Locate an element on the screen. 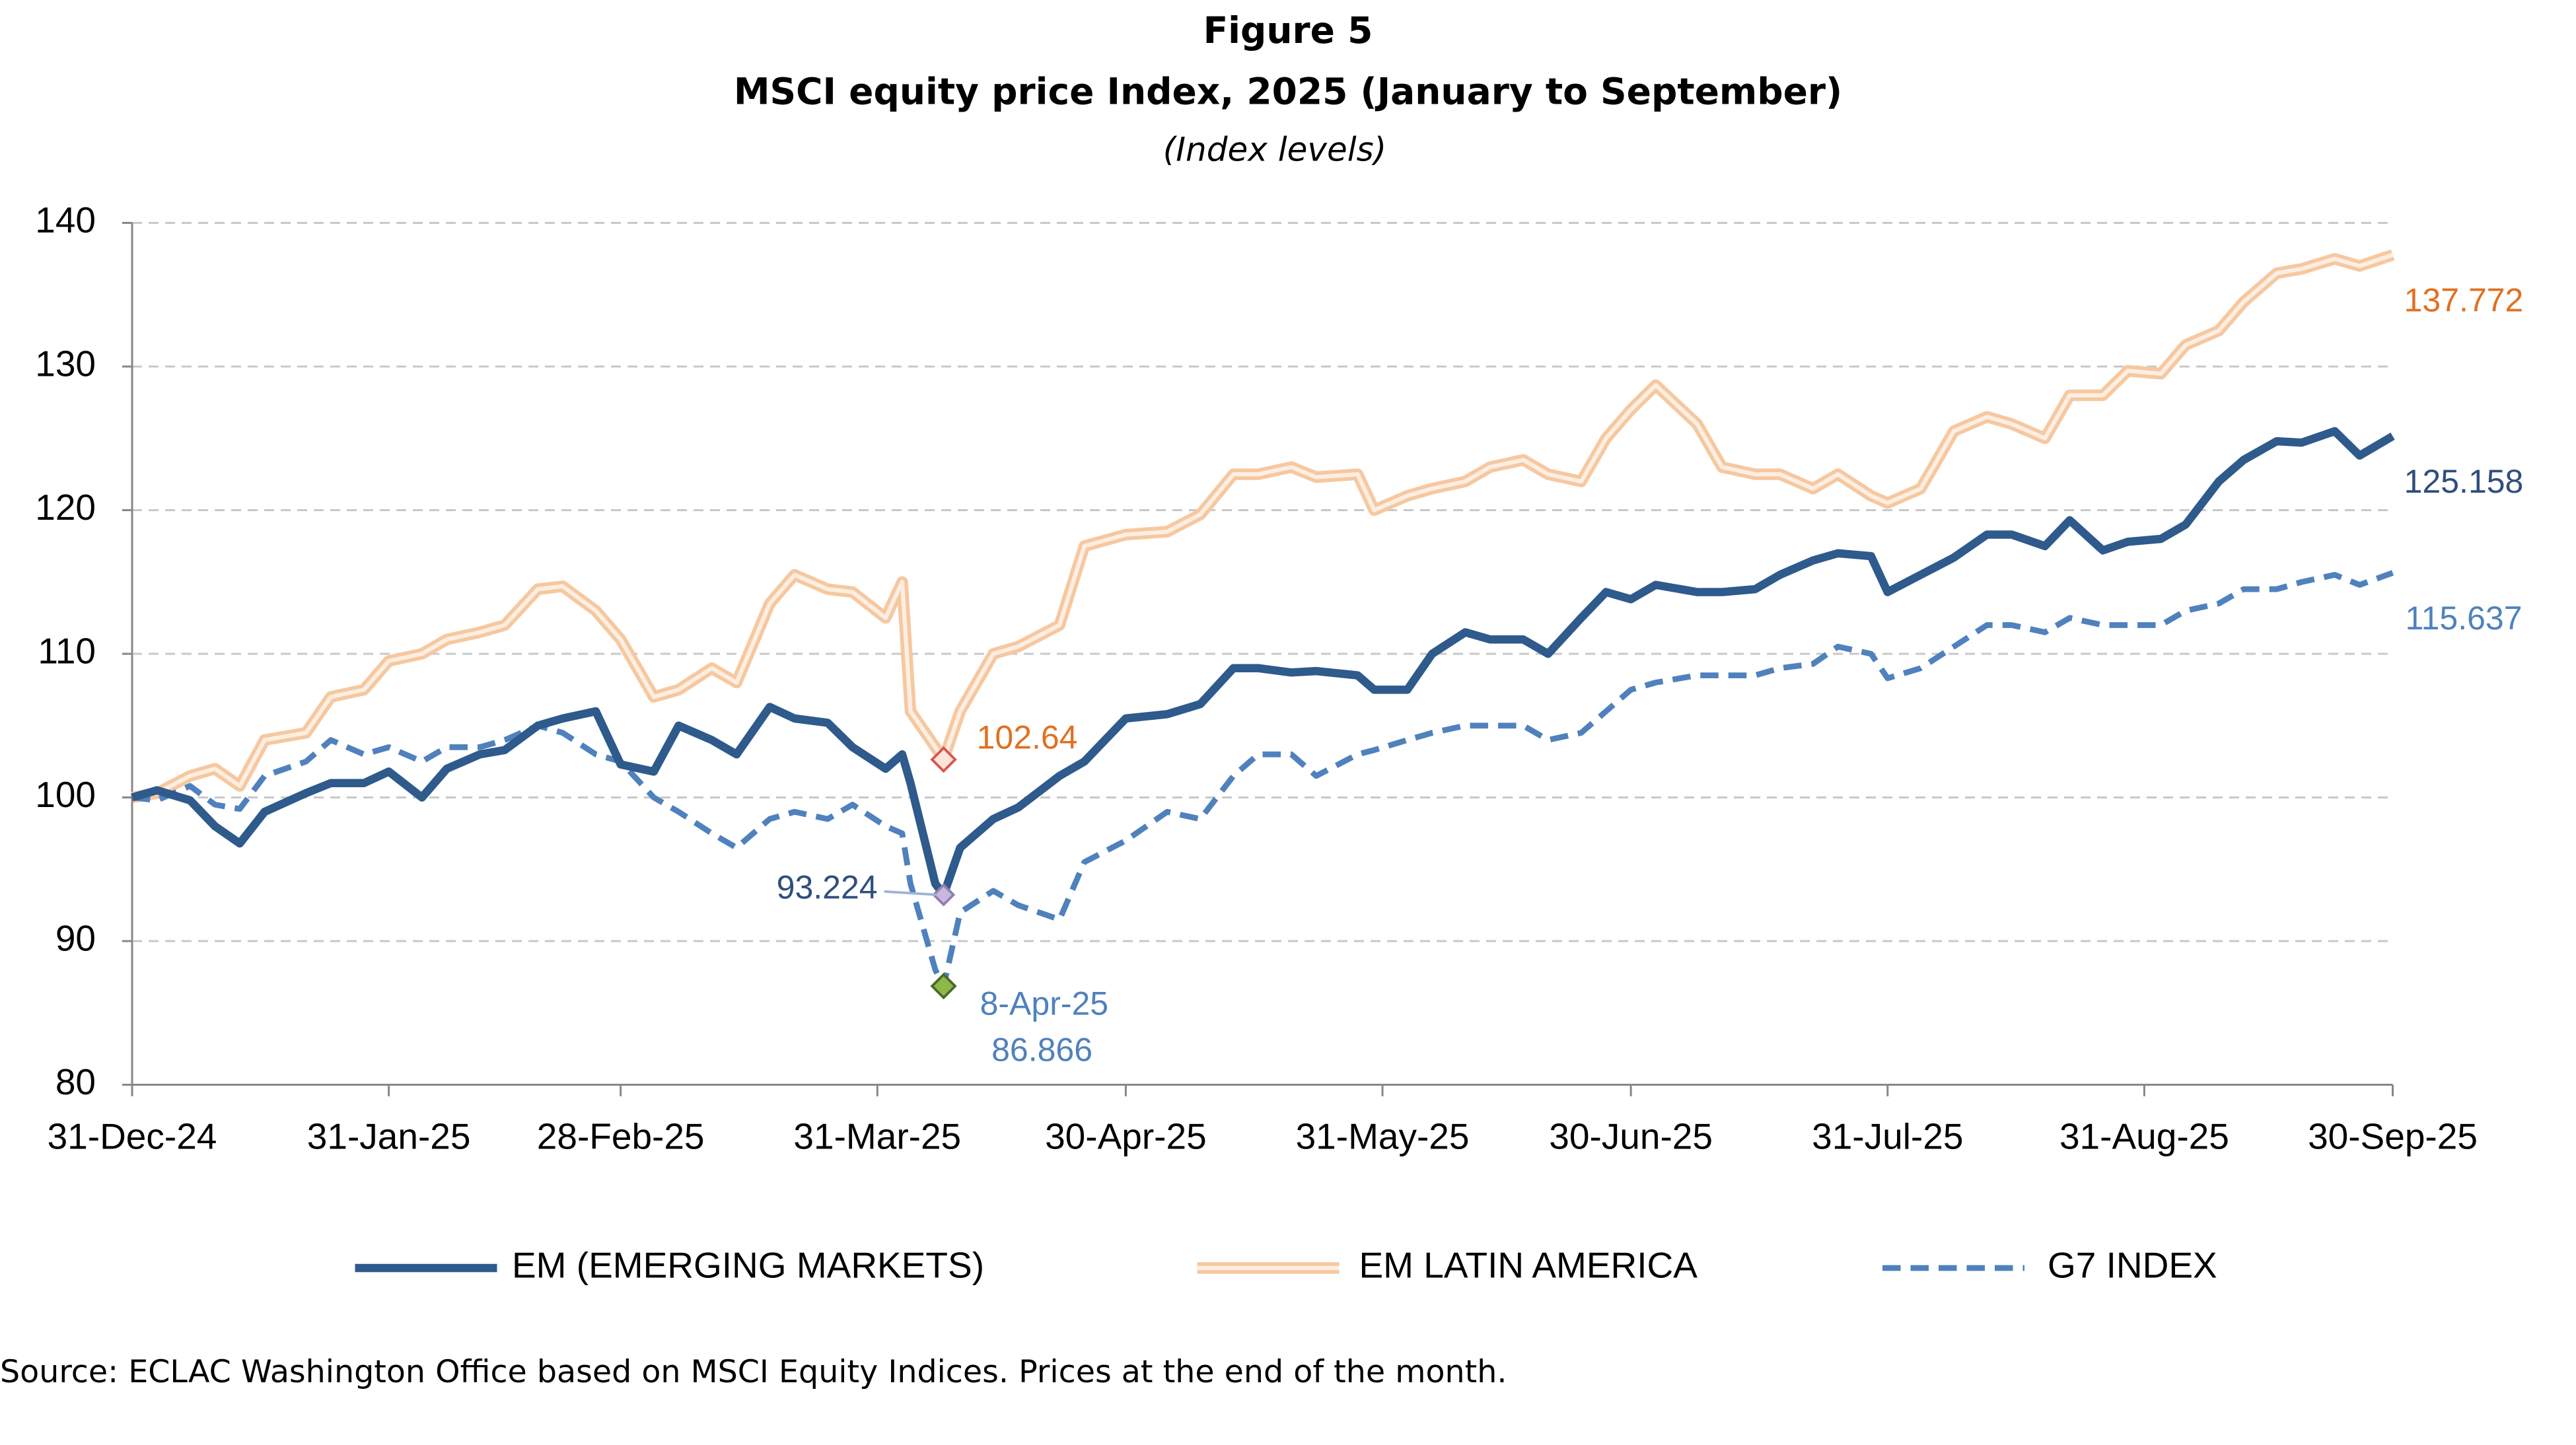  end-label: 115.637 is located at coordinates (2464, 618).